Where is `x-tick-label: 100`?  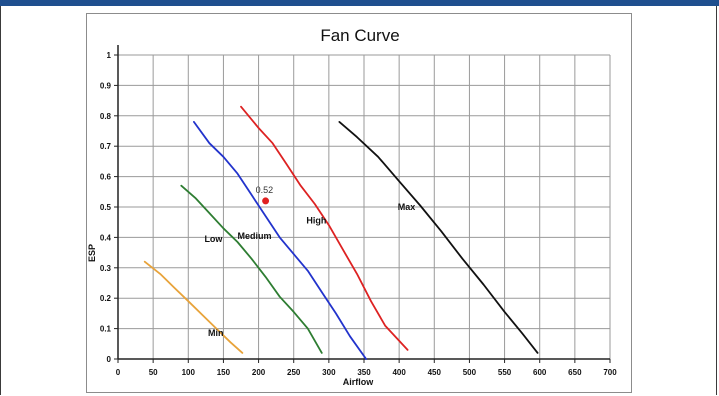
x-tick-label: 100 is located at coordinates (189, 372).